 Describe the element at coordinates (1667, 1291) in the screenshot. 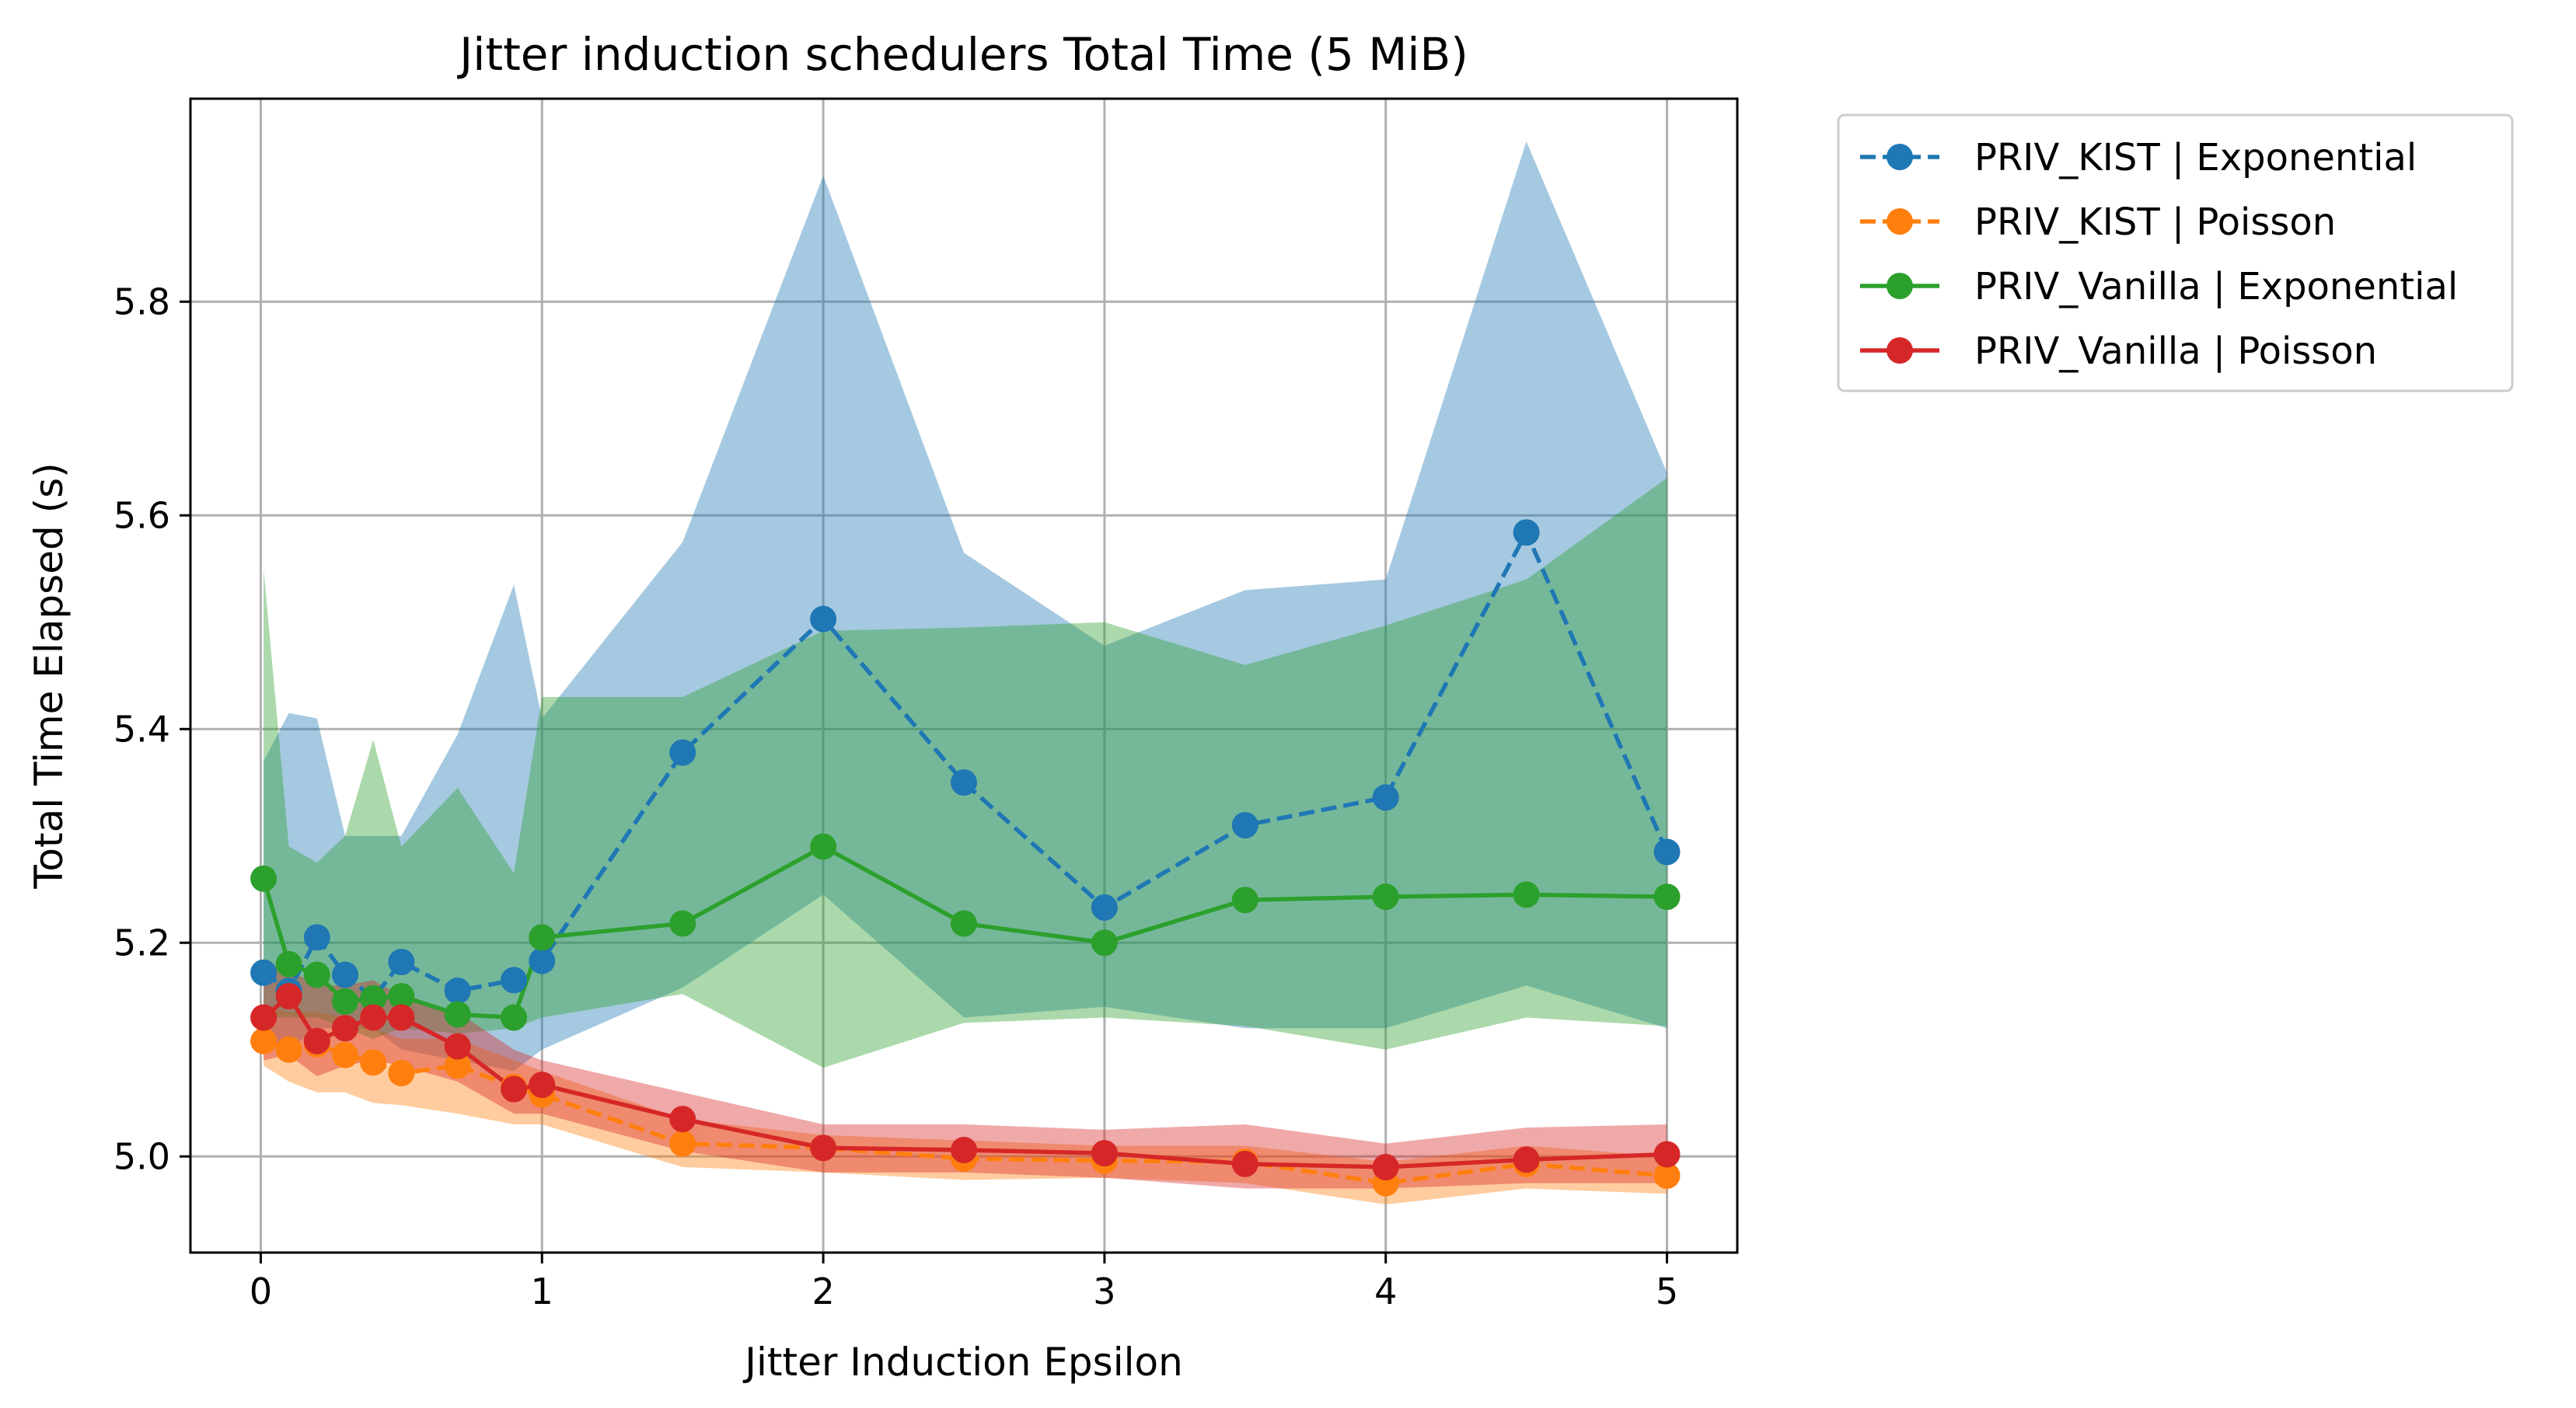

I see `x-tick-label: 5` at that location.